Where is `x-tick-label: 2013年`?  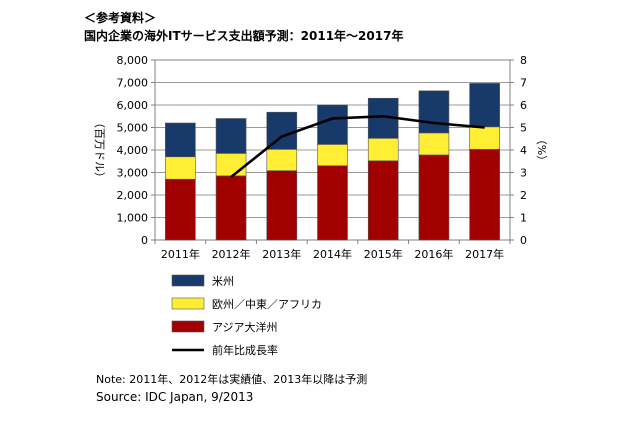
x-tick-label: 2013年 is located at coordinates (281, 254).